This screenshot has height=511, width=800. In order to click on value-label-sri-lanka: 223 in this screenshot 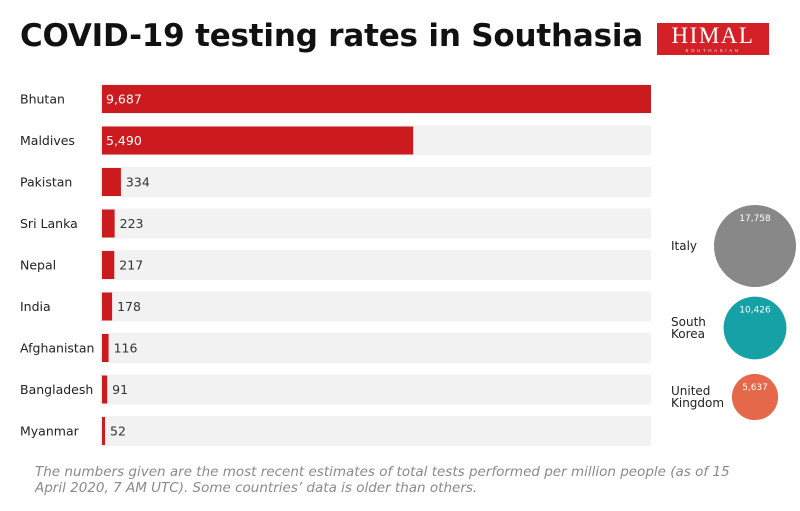, I will do `click(132, 223)`.